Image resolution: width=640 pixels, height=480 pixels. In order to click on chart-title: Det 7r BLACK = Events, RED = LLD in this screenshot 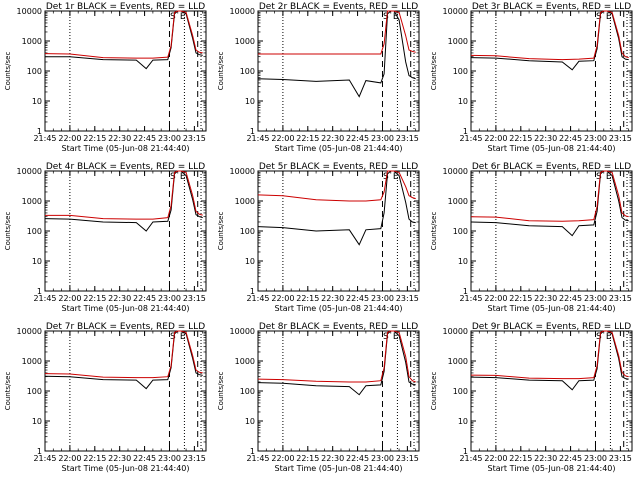, I will do `click(125, 327)`.